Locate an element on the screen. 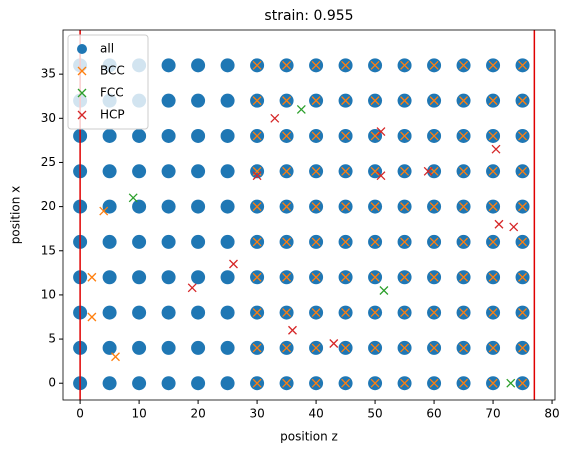  x-tick-label: 40 is located at coordinates (315, 414).